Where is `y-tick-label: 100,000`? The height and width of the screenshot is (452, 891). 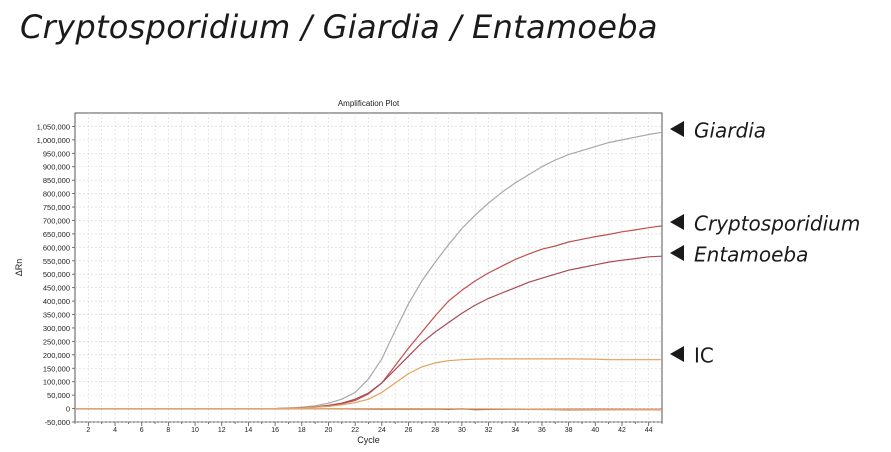 y-tick-label: 100,000 is located at coordinates (56, 382).